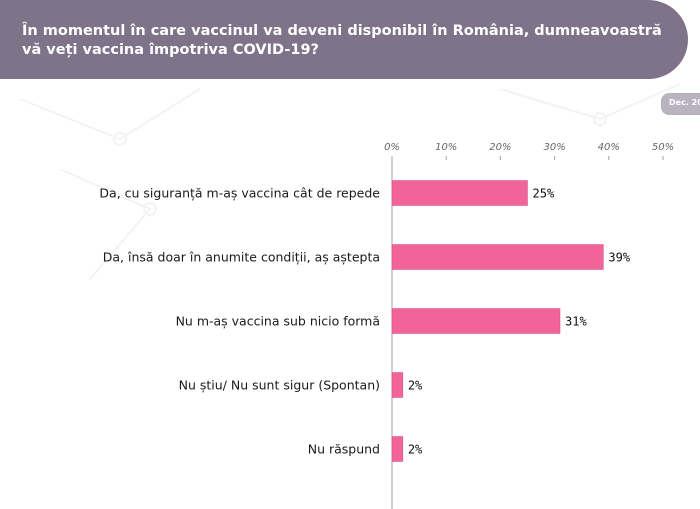  I want to click on date-tab-label: Dec. 20, so click(684, 102).